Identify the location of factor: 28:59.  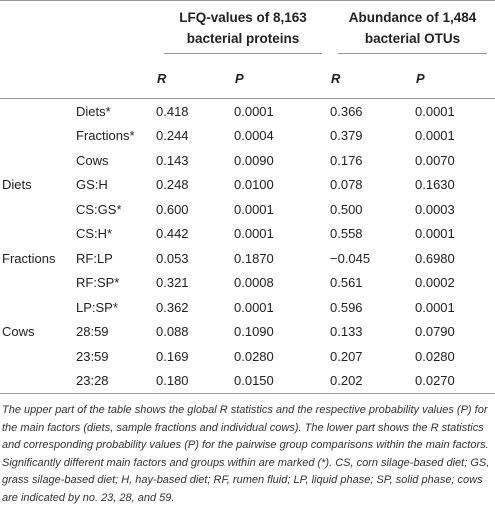
(92, 332).